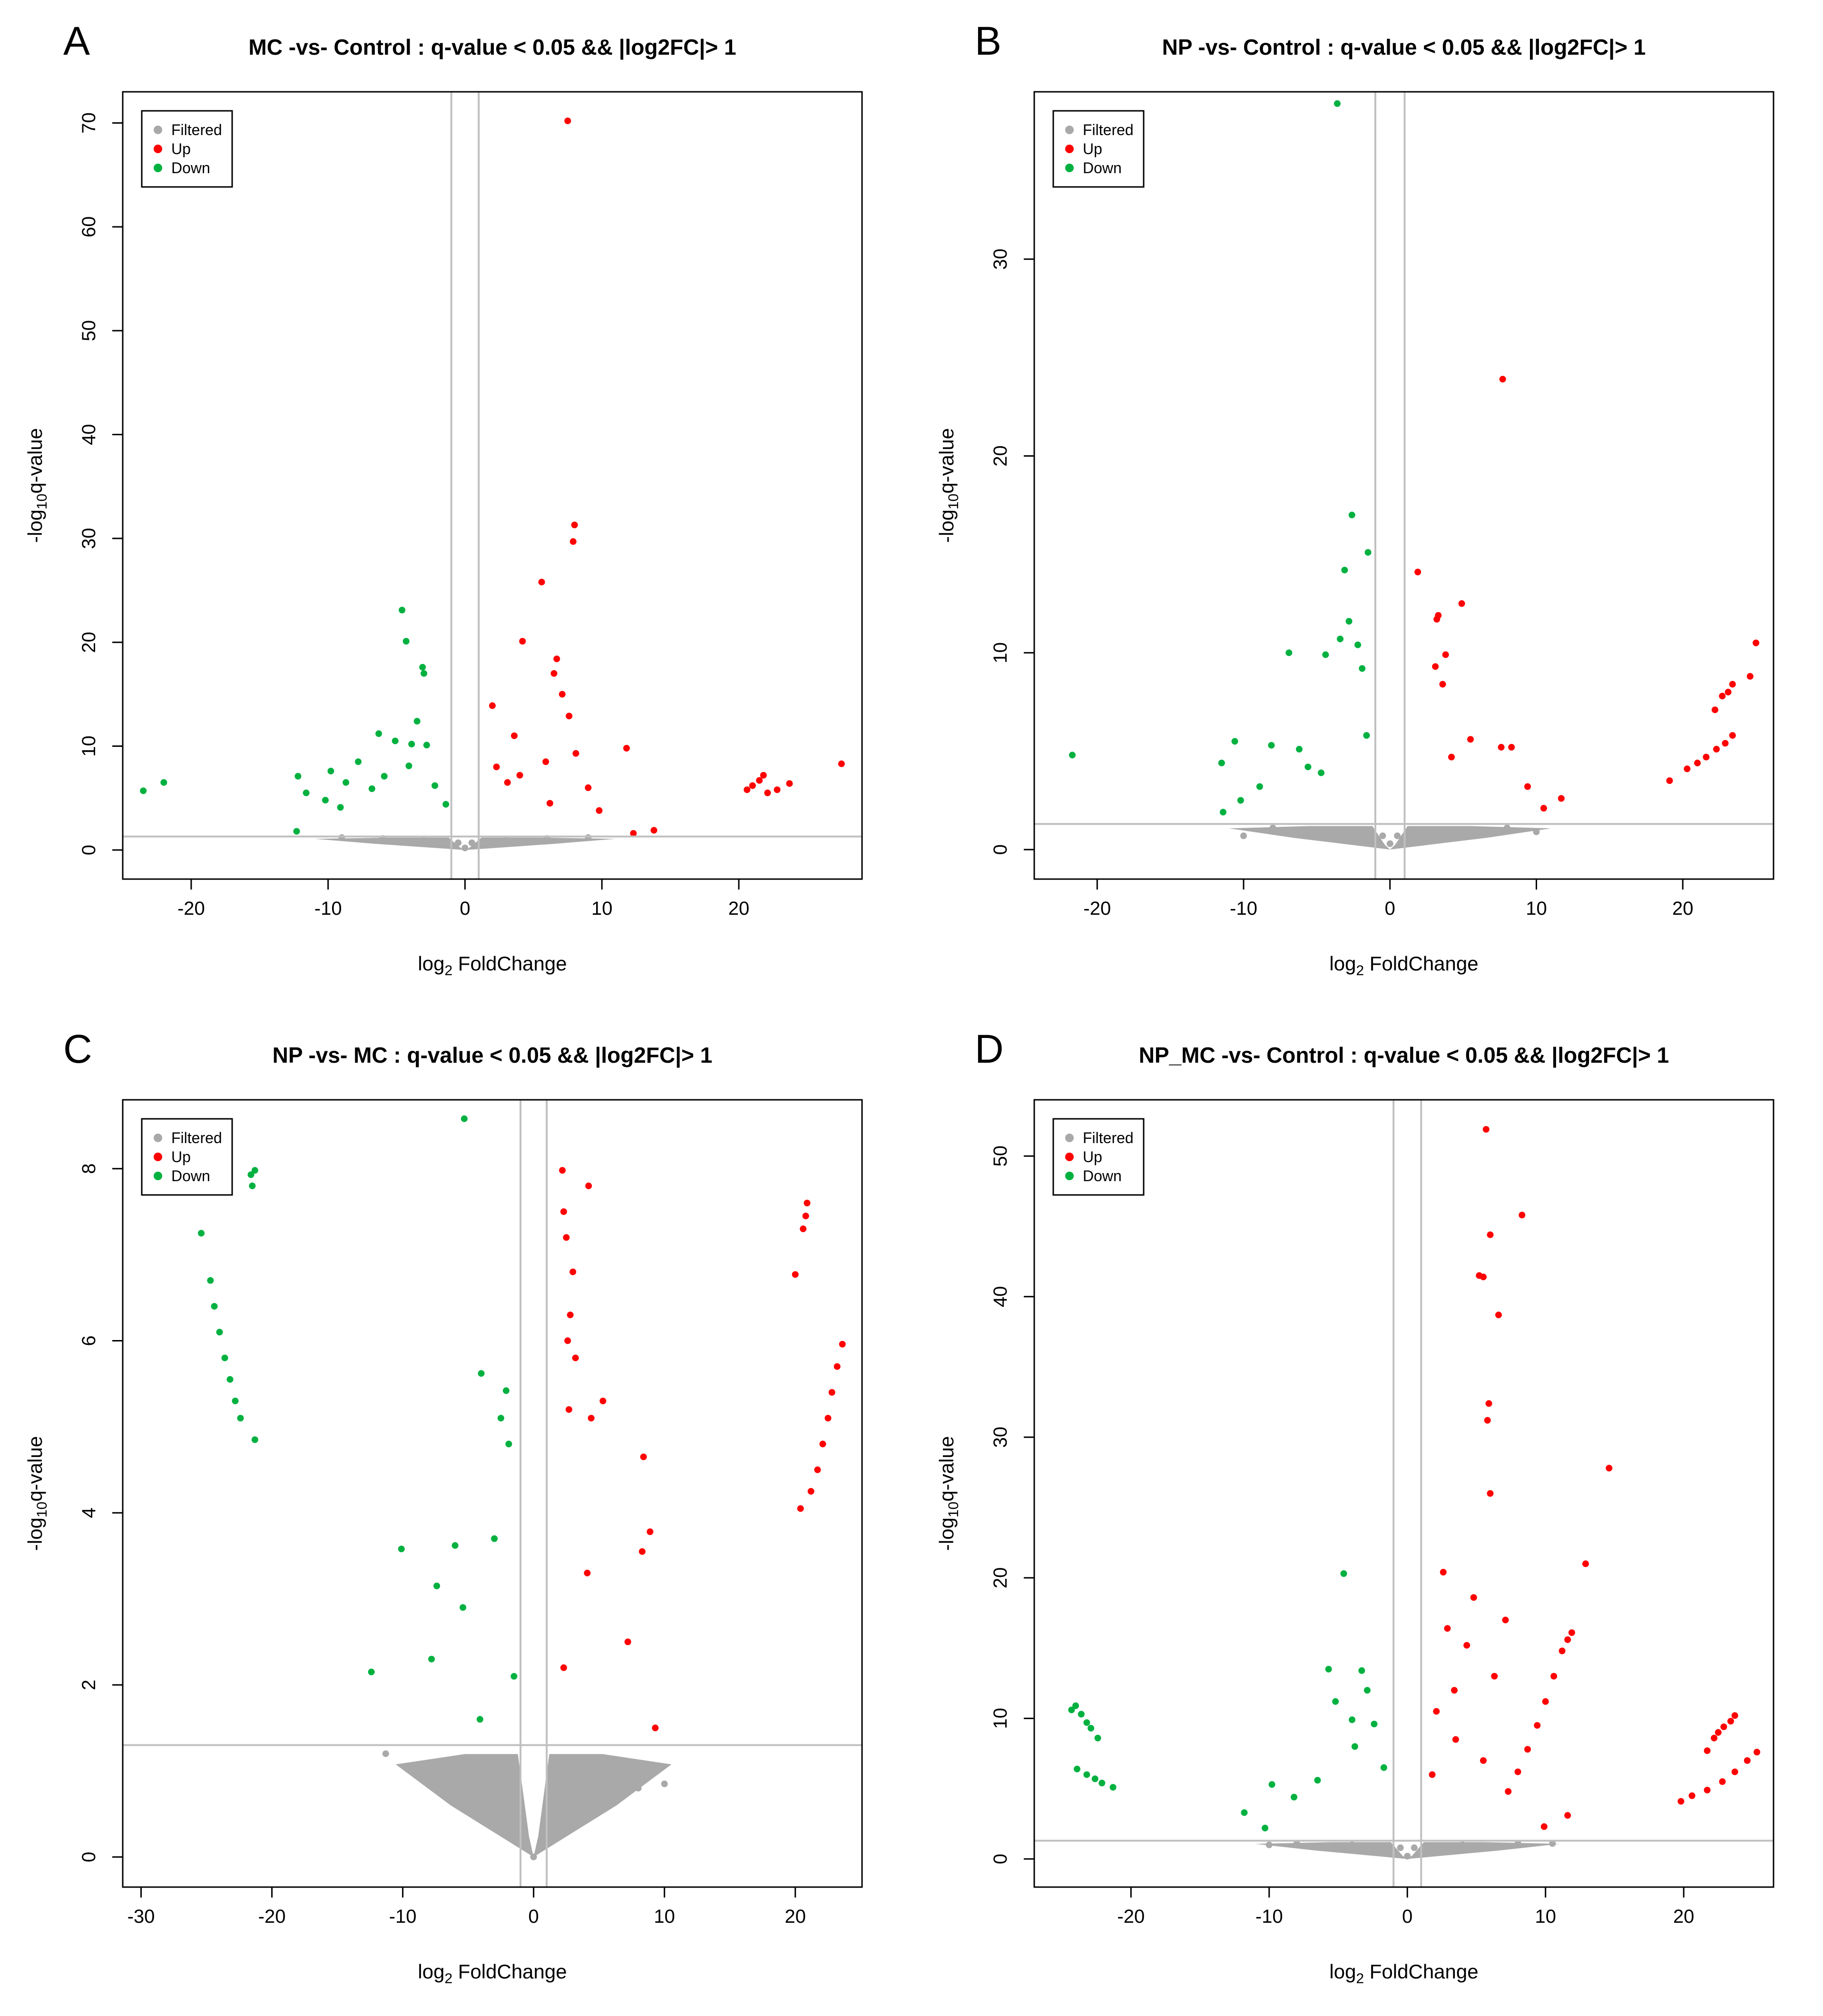 This screenshot has width=1823, height=2016. What do you see at coordinates (158, 168) in the screenshot?
I see `legend-down-marker` at bounding box center [158, 168].